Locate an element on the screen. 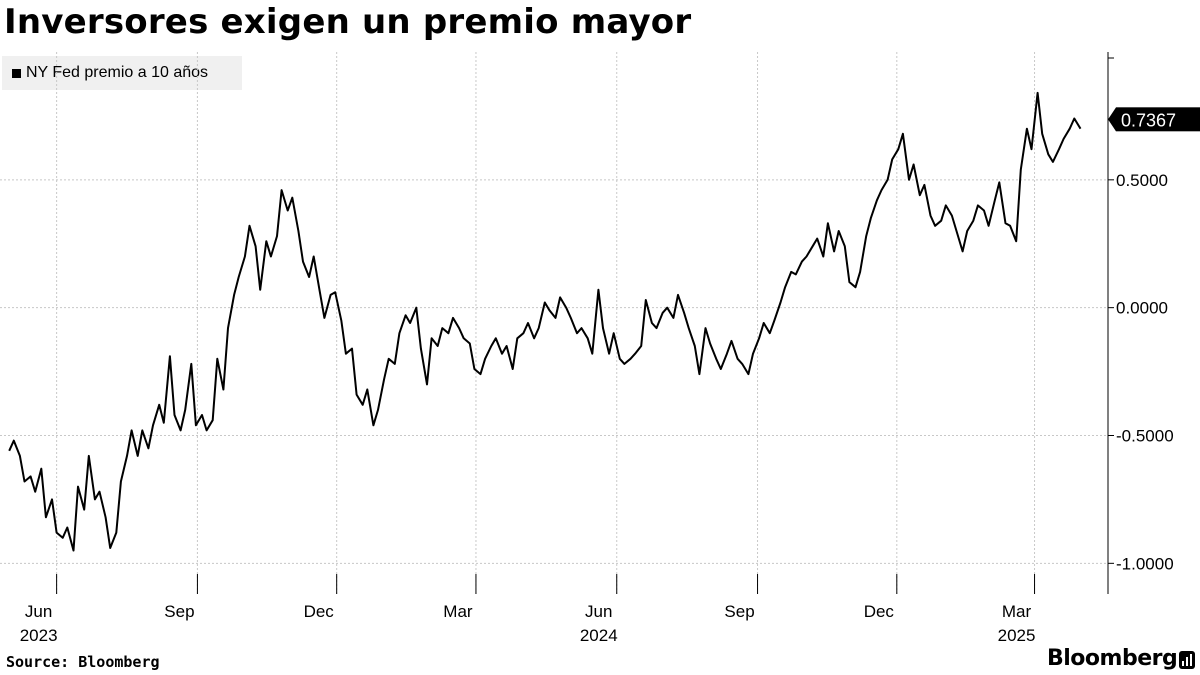  x-year-label: 2023 is located at coordinates (39, 635).